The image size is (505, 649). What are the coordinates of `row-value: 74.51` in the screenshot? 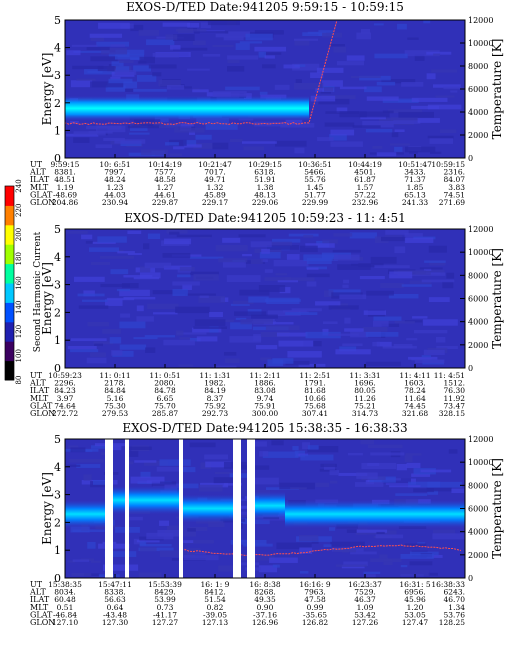 It's located at (454, 194).